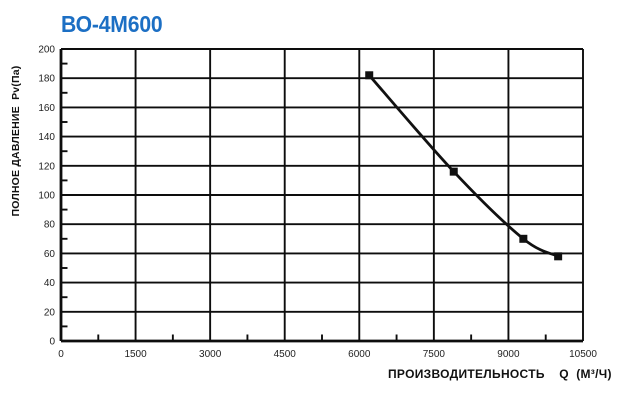 This screenshot has height=406, width=628. I want to click on y-tick-label: 140, so click(46, 137).